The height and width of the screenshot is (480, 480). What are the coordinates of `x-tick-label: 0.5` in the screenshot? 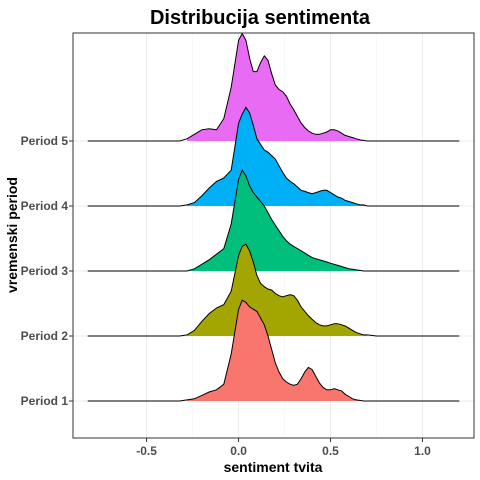 It's located at (330, 451).